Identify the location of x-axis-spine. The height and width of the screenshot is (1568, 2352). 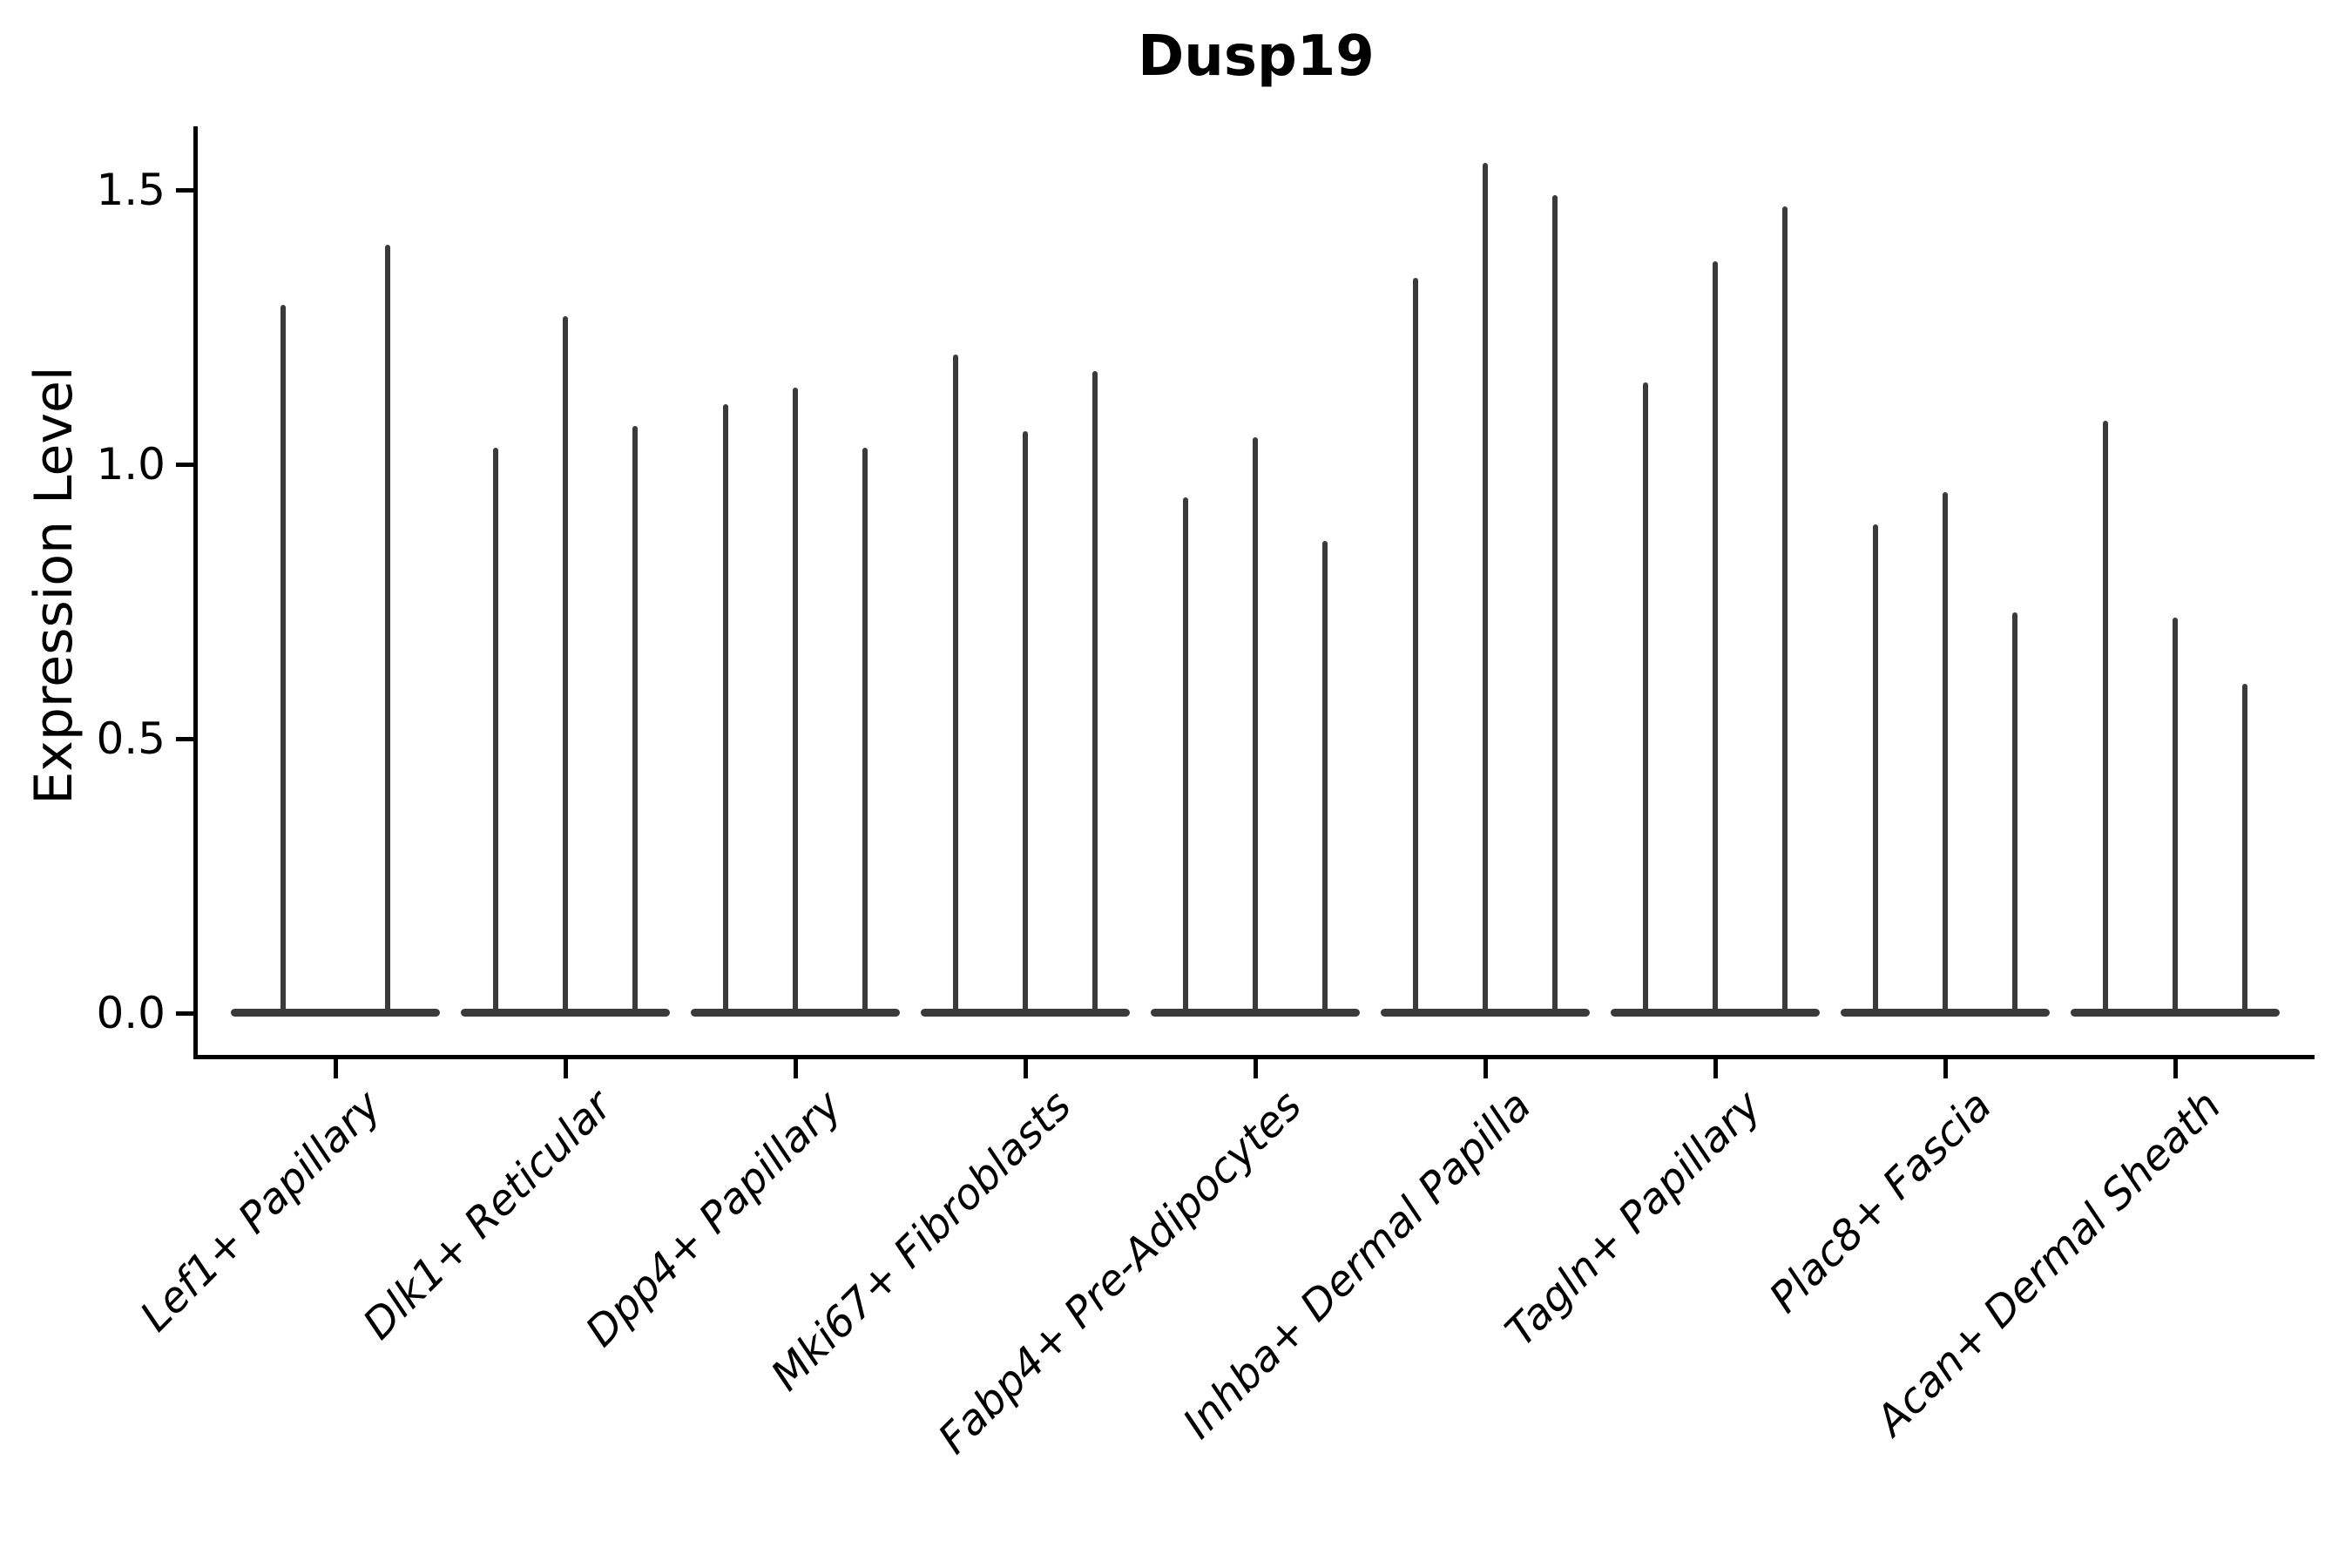
(1254, 1057).